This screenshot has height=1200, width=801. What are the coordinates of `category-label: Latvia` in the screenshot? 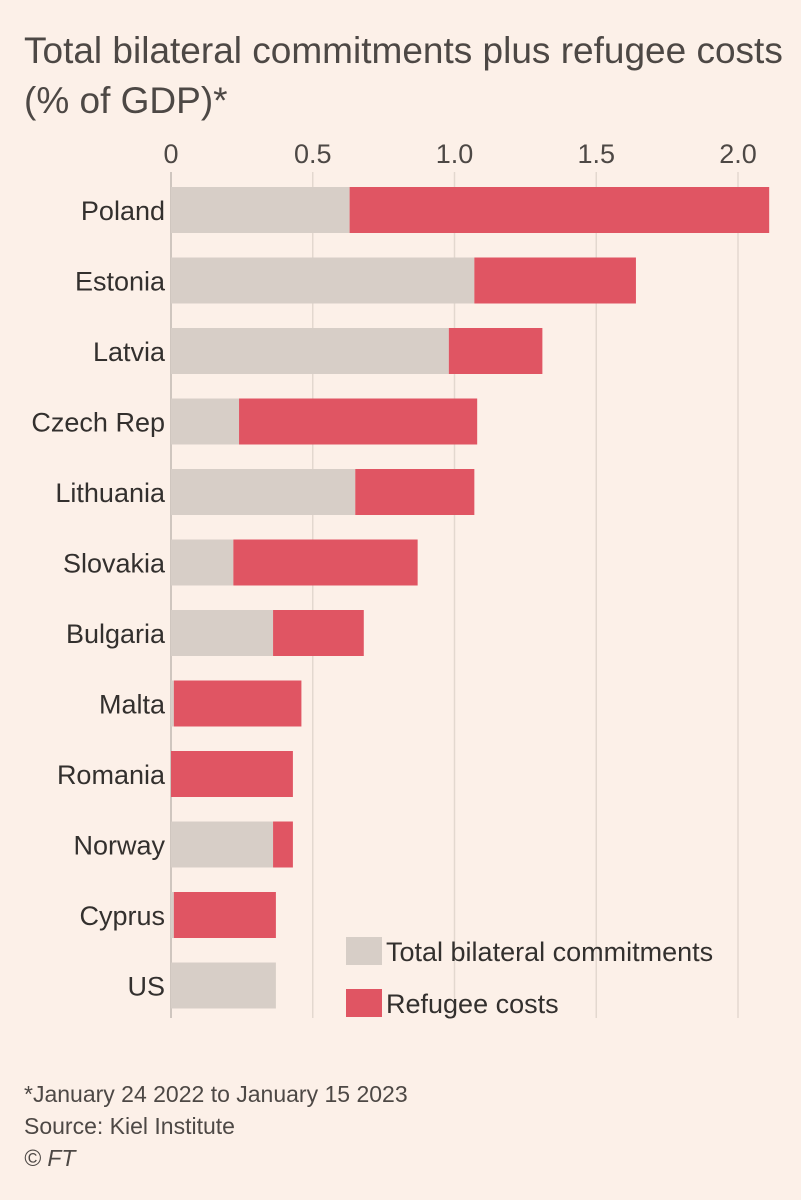 It's located at (129, 352).